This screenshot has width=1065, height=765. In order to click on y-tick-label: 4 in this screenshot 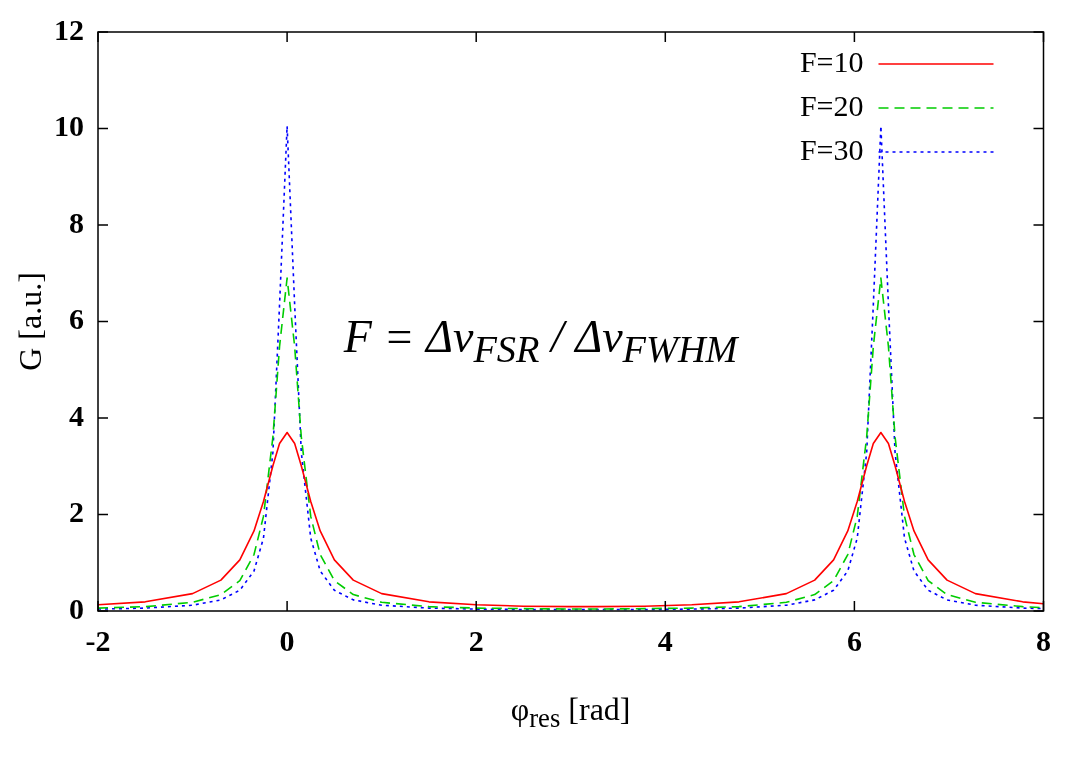, I will do `click(76, 415)`.